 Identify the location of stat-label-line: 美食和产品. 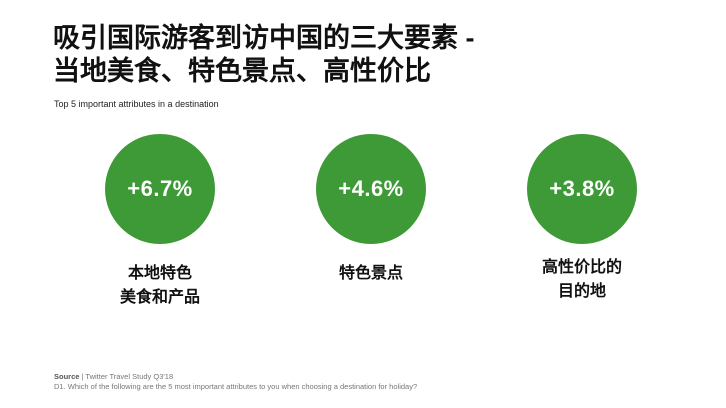
(159, 297).